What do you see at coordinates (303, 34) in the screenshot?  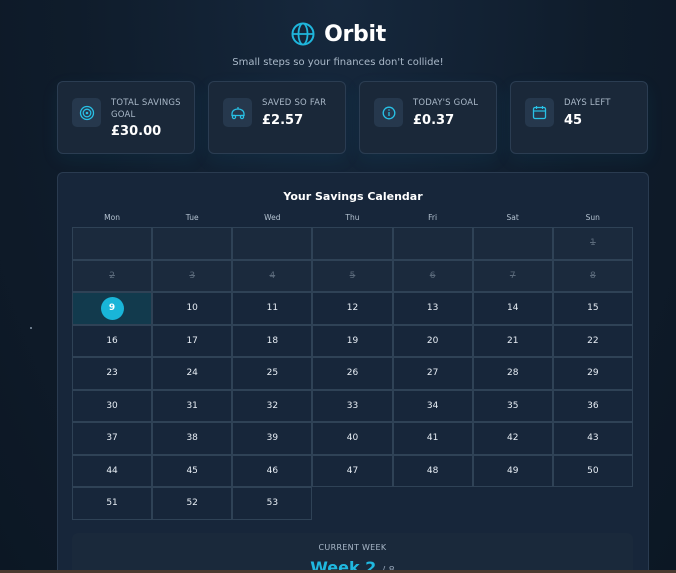 I see `globe-icon` at bounding box center [303, 34].